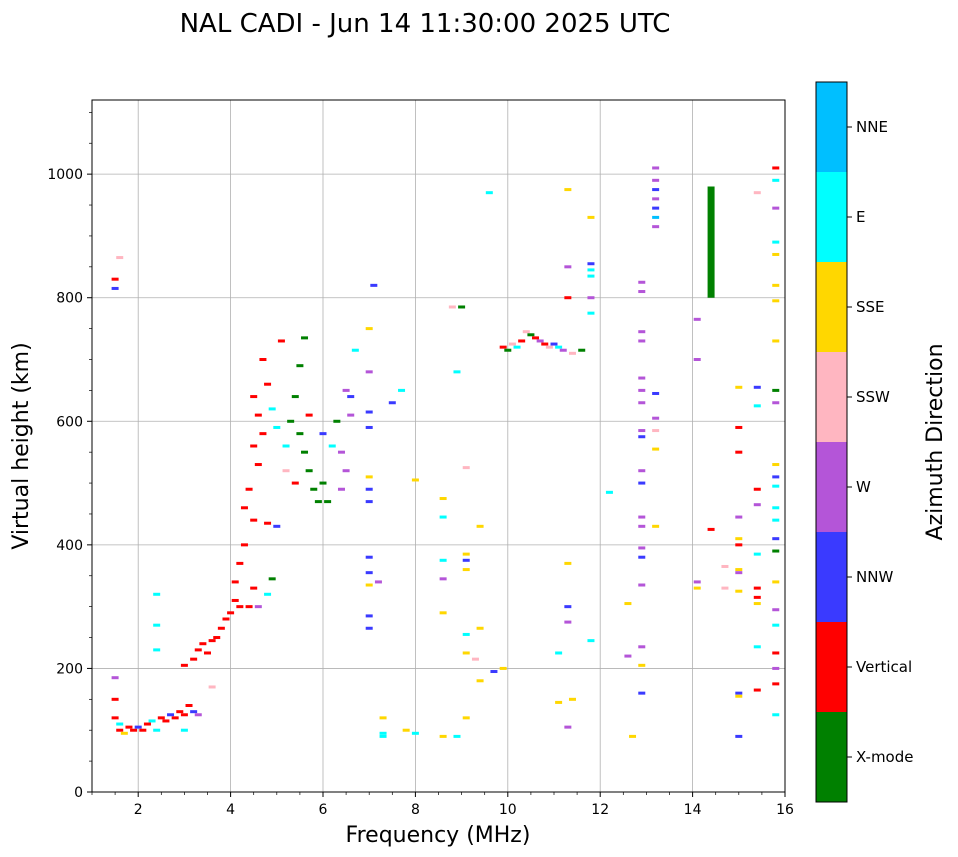  I want to click on chart-title: NAL CADI - Jun 14 11:30:00 2025 UTC, so click(425, 24).